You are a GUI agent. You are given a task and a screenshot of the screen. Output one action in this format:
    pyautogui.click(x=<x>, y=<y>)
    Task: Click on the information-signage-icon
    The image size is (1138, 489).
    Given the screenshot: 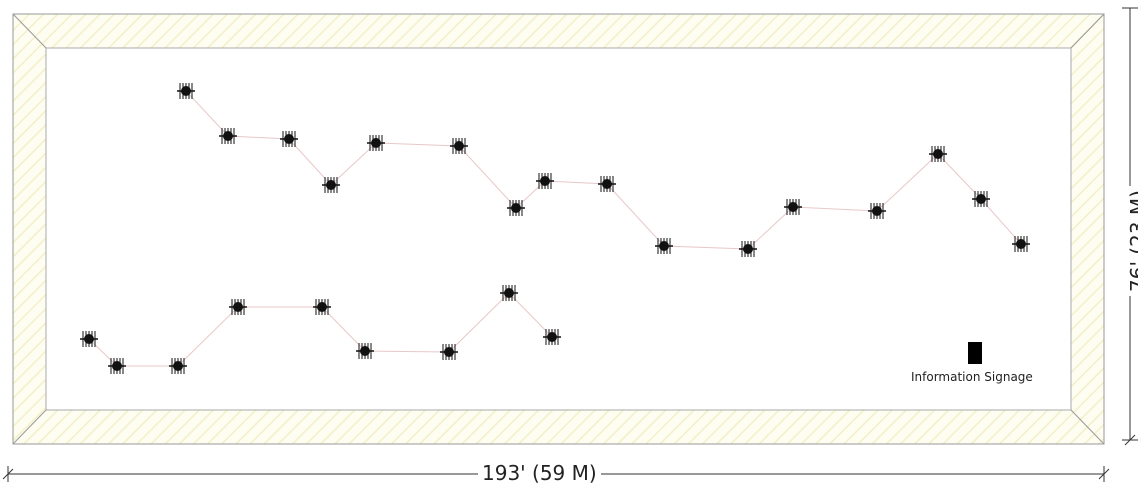 What is the action you would take?
    pyautogui.click(x=975, y=353)
    